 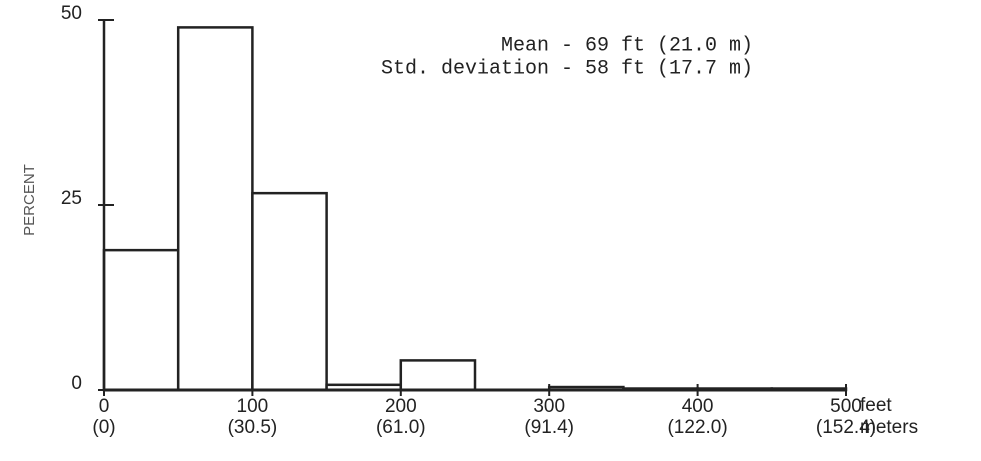 What do you see at coordinates (549, 427) in the screenshot?
I see `x2-tick-label: (91.4)` at bounding box center [549, 427].